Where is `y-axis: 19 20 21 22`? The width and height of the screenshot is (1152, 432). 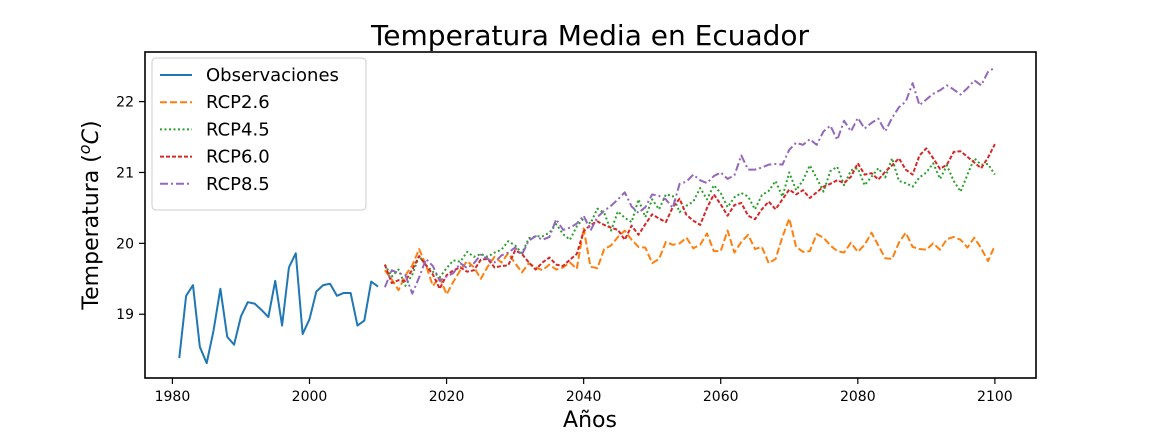
y-axis: 19 20 21 22 is located at coordinates (130, 209).